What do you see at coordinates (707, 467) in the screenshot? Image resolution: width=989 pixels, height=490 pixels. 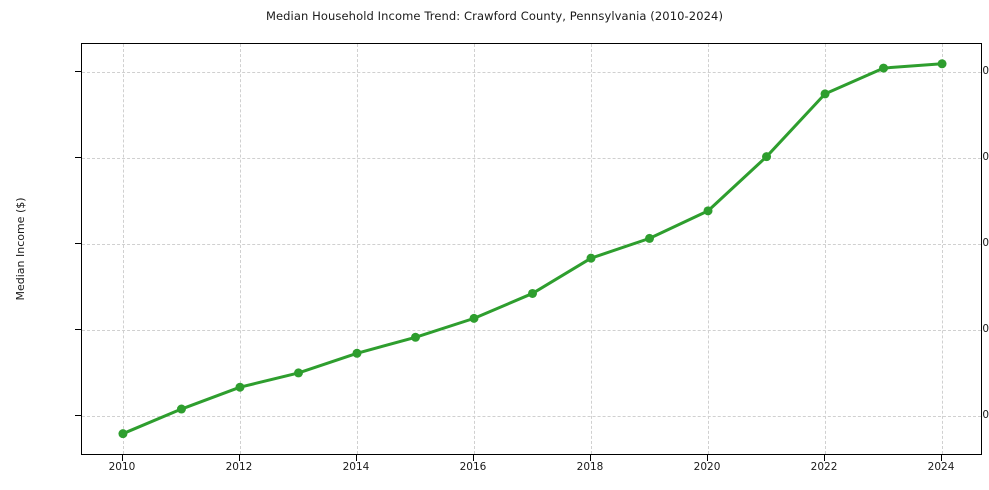 I see `x-tick-label: 2020` at bounding box center [707, 467].